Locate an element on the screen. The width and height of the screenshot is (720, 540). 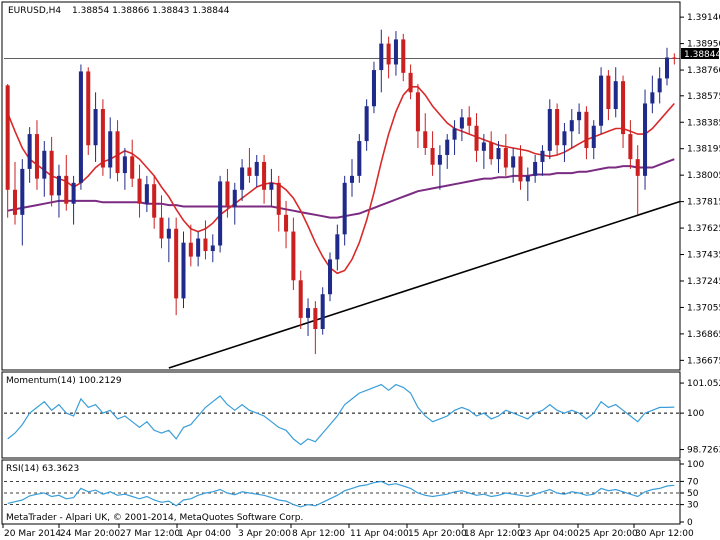
chart-ohlc: 1.38854 1.38866 1.38843 1.38844 is located at coordinates (151, 11).